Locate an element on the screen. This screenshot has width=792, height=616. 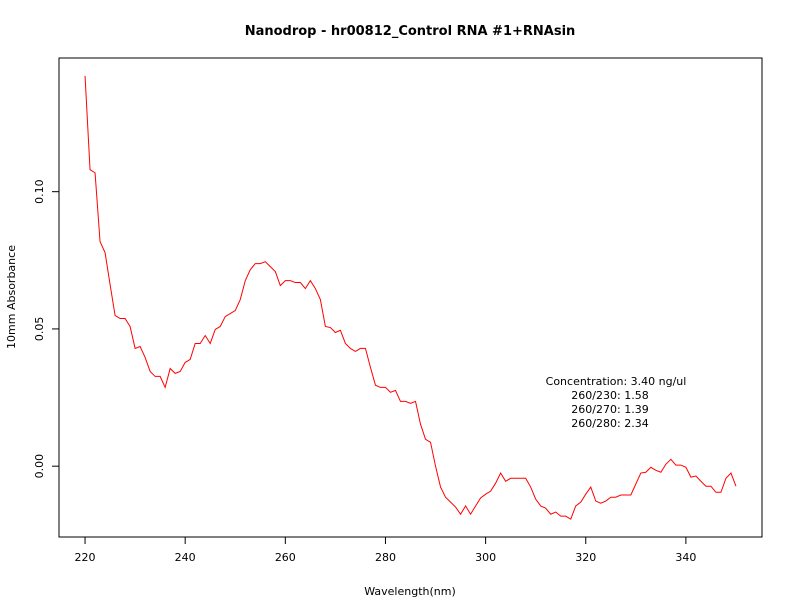
y-tick-label: 0.10 is located at coordinates (39, 191).